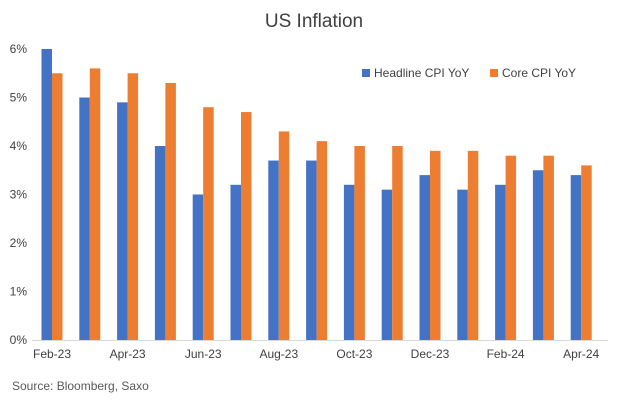  I want to click on legend-swatch-headline, so click(366, 73).